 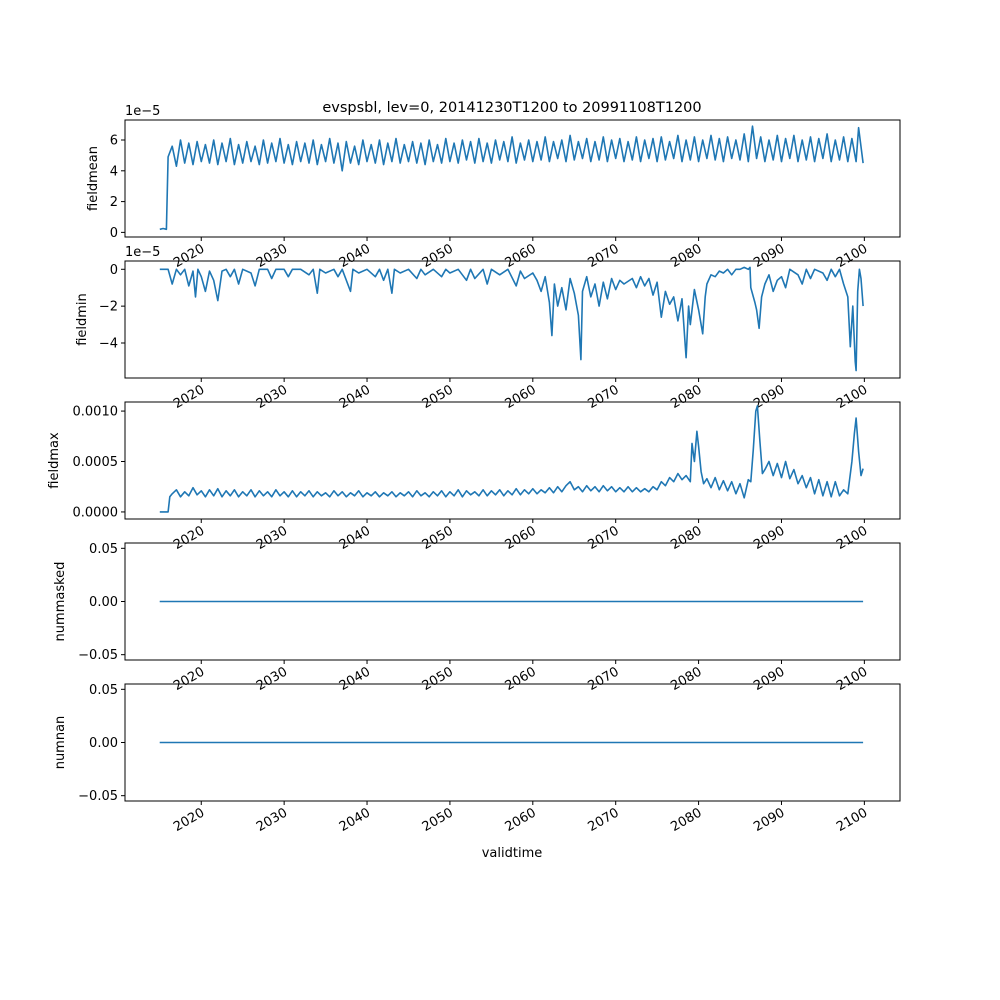 What do you see at coordinates (96, 512) in the screenshot?
I see `y-tick-label: 0.0000` at bounding box center [96, 512].